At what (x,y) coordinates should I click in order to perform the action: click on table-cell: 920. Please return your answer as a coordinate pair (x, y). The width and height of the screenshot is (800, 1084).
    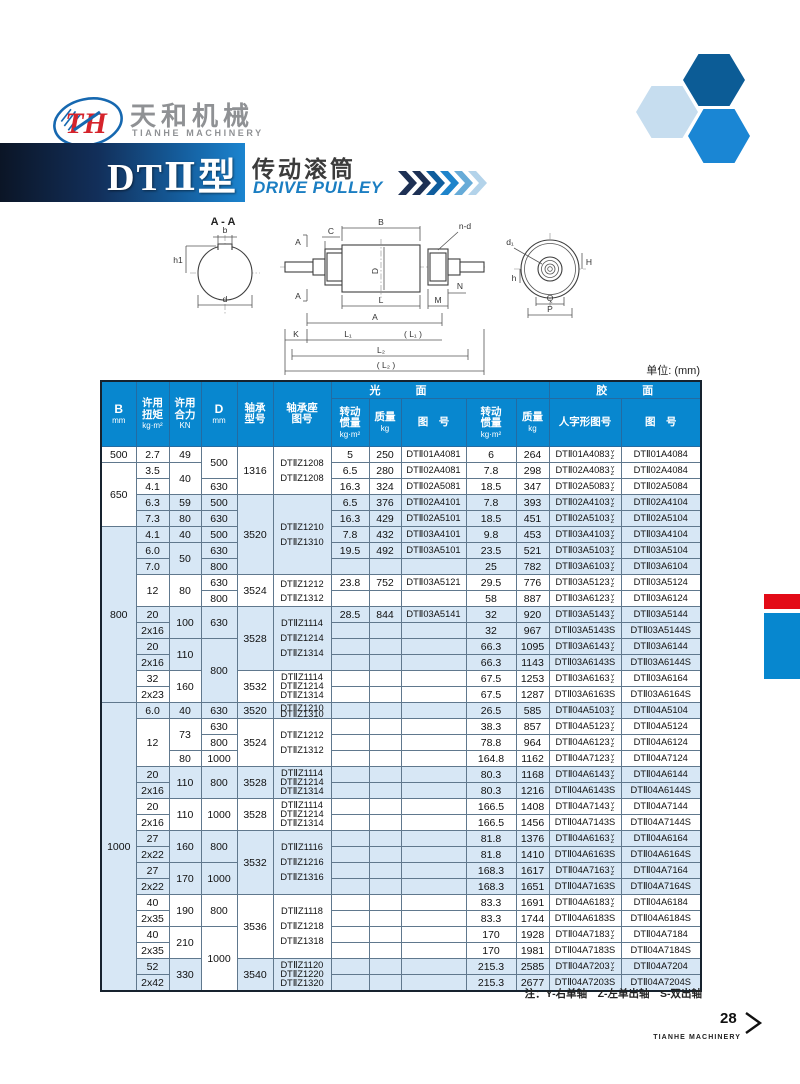
    Looking at the image, I should click on (532, 614).